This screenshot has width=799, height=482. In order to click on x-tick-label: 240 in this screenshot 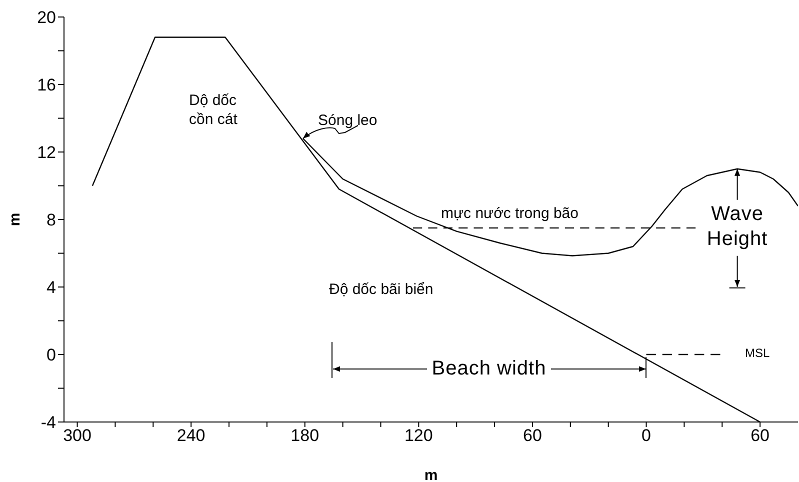, I will do `click(191, 436)`.